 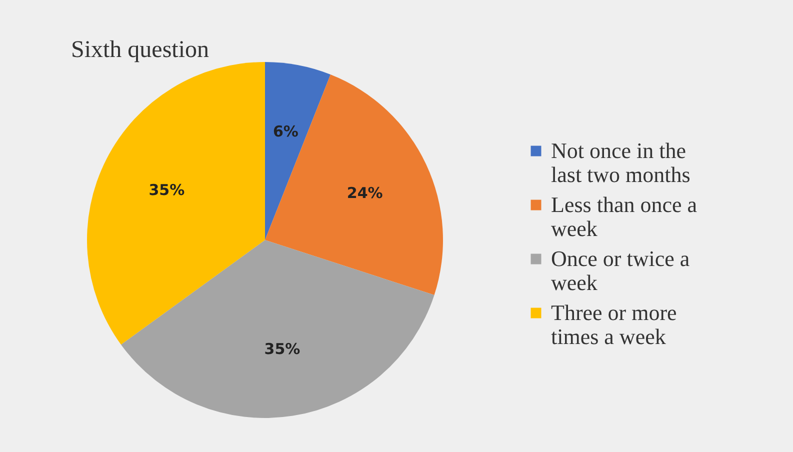 What do you see at coordinates (285, 131) in the screenshot?
I see `data-label: 6%` at bounding box center [285, 131].